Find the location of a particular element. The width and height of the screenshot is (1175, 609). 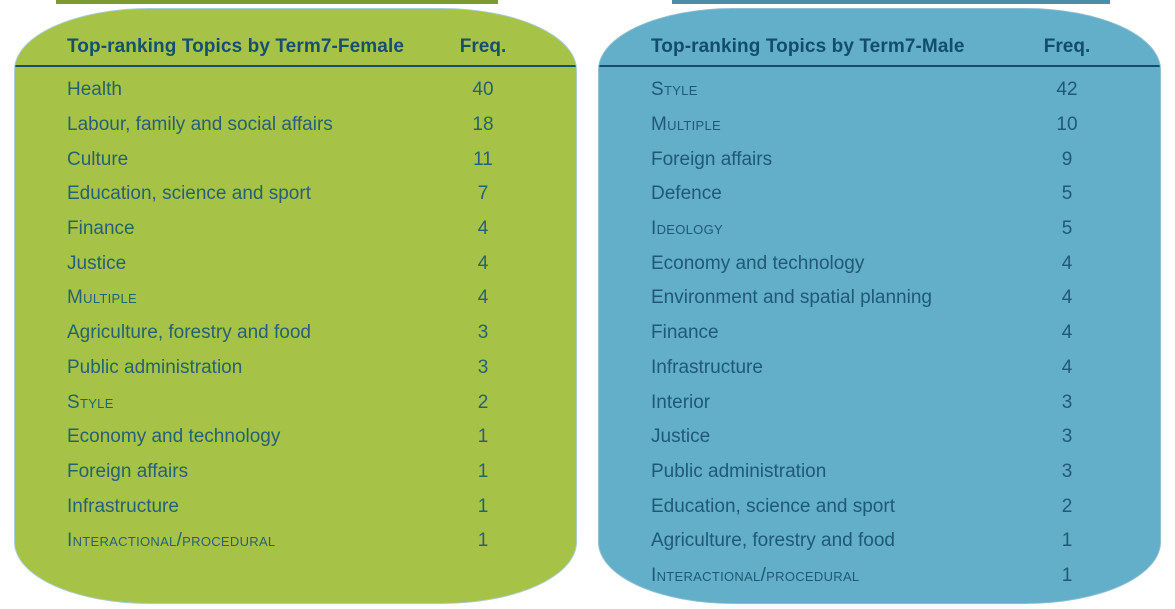

table-row: Foreign affairs 1 is located at coordinates (295, 472).